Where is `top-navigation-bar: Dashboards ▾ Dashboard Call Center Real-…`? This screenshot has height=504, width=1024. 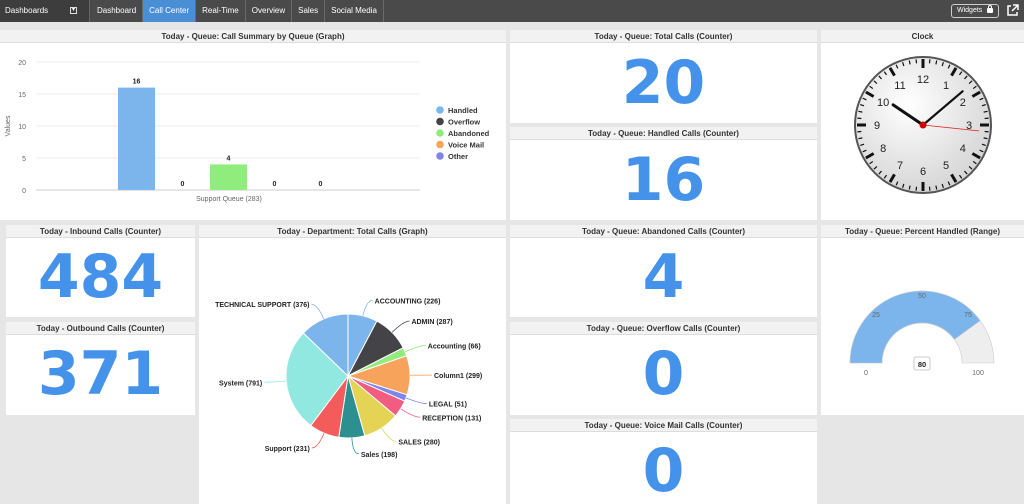
top-navigation-bar: Dashboards ▾ Dashboard Call Center Real-… is located at coordinates (512, 11).